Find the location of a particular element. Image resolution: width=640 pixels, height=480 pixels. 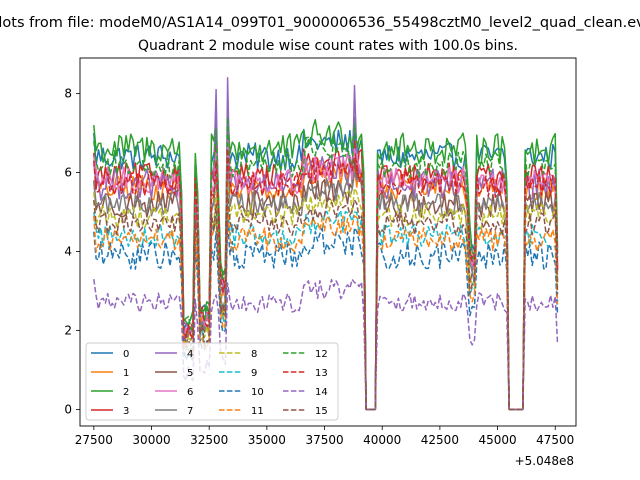

y-tick-label: 6 is located at coordinates (68, 173).